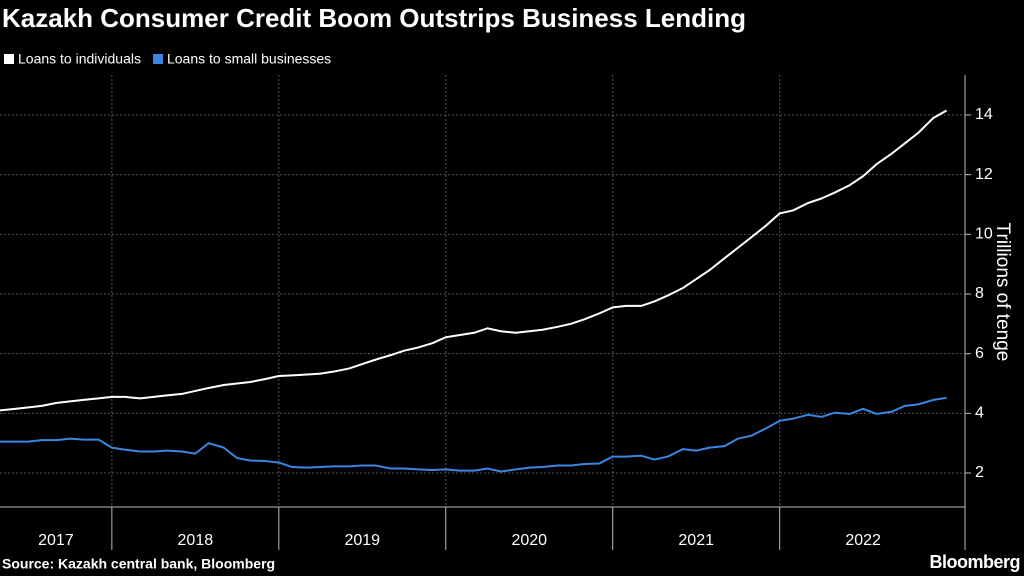 Image resolution: width=1024 pixels, height=576 pixels. What do you see at coordinates (56, 540) in the screenshot?
I see `x-tick-label: 2017` at bounding box center [56, 540].